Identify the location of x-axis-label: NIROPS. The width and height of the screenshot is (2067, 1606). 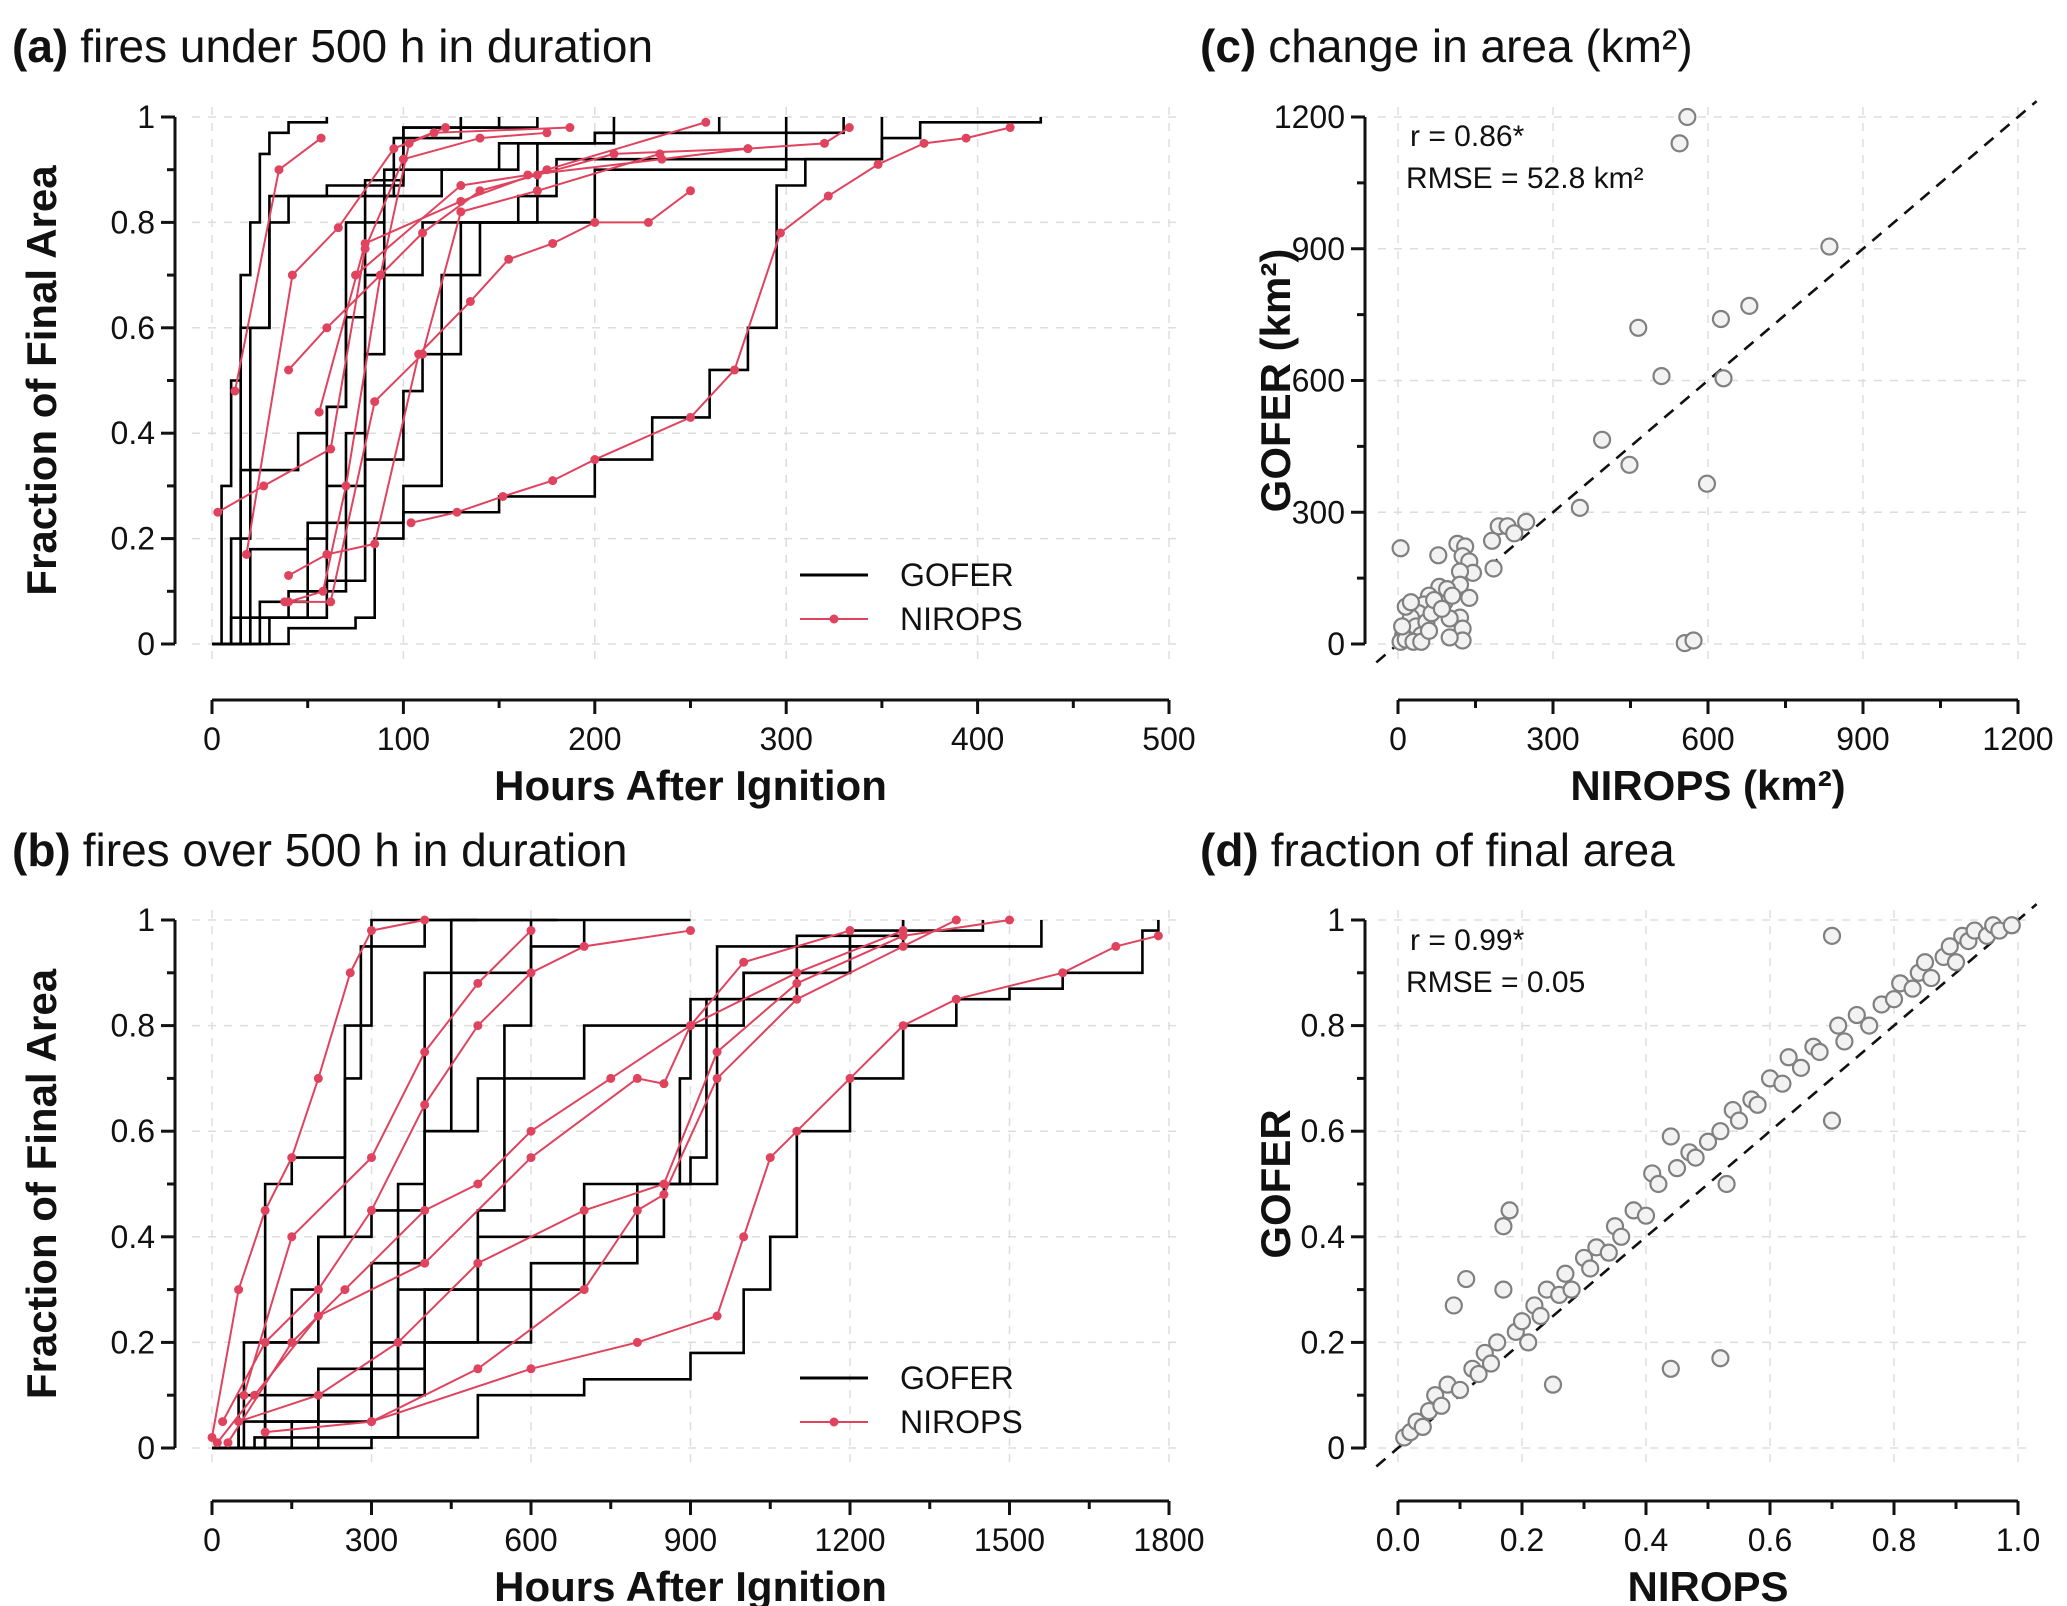
(1707, 1584).